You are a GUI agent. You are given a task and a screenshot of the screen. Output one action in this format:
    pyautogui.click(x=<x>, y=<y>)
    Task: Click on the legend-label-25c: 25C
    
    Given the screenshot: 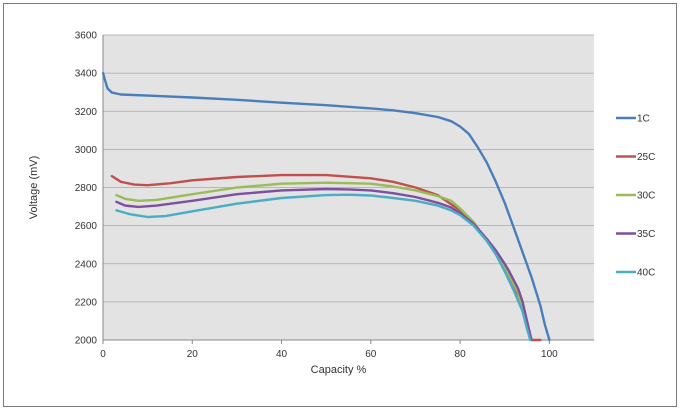 What is the action you would take?
    pyautogui.click(x=646, y=157)
    